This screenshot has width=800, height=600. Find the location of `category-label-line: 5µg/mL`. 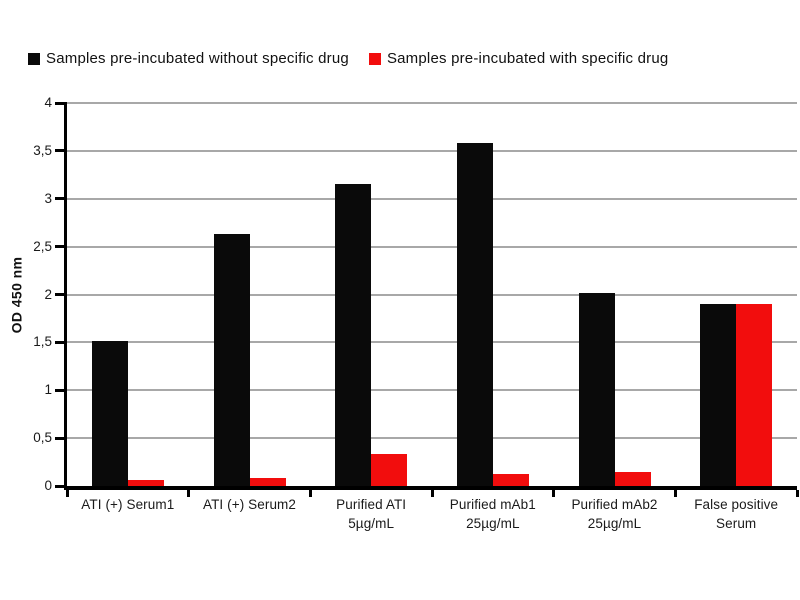

category-label-line: 5µg/mL is located at coordinates (371, 523).